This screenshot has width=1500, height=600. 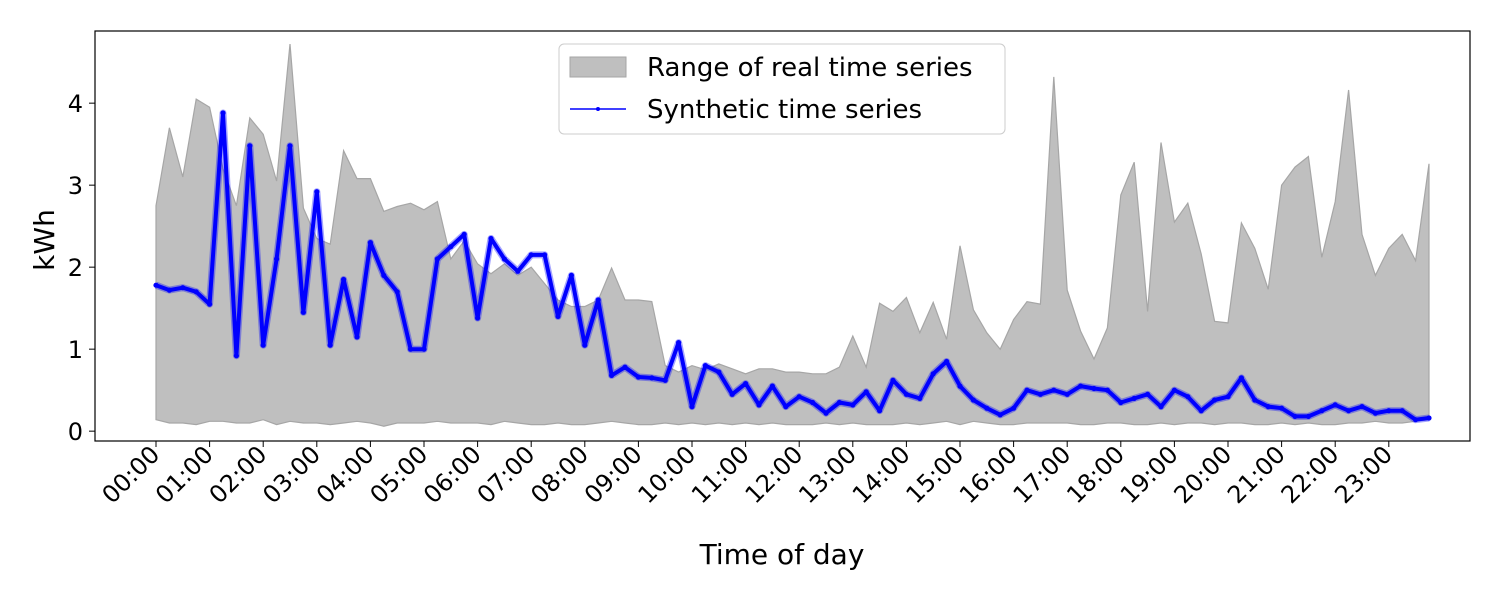 What do you see at coordinates (667, 474) in the screenshot?
I see `x-tick-label: 10:00` at bounding box center [667, 474].